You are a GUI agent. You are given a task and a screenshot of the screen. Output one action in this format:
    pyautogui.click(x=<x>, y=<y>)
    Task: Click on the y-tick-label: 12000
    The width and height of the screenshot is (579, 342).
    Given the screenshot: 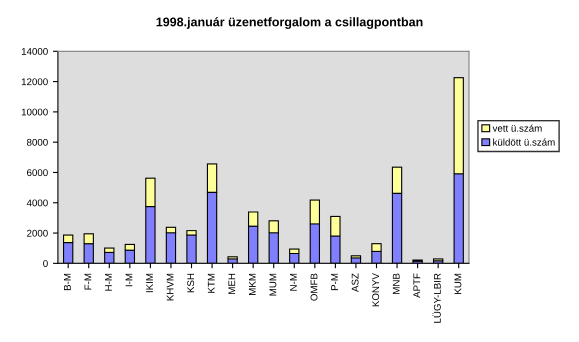 What is the action you would take?
    pyautogui.click(x=35, y=82)
    